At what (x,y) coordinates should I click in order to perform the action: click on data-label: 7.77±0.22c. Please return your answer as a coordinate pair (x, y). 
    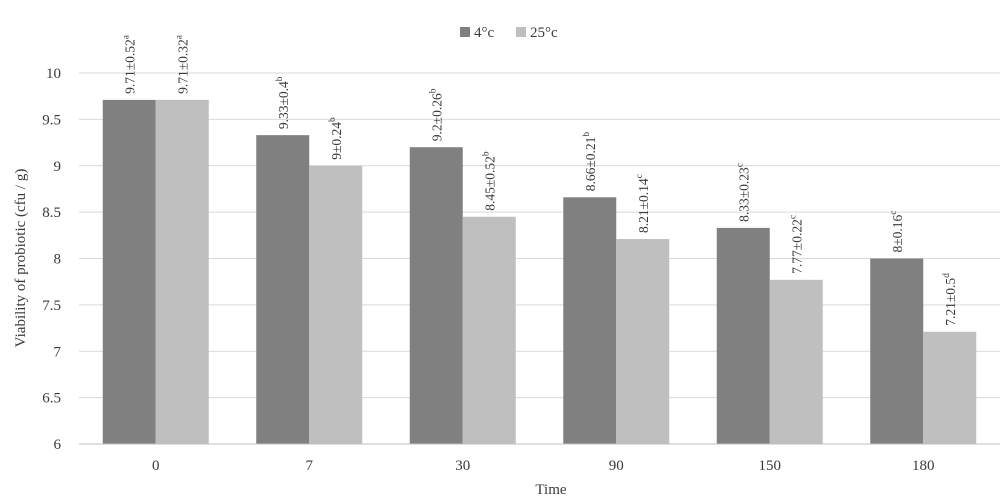
    Looking at the image, I should click on (796, 244).